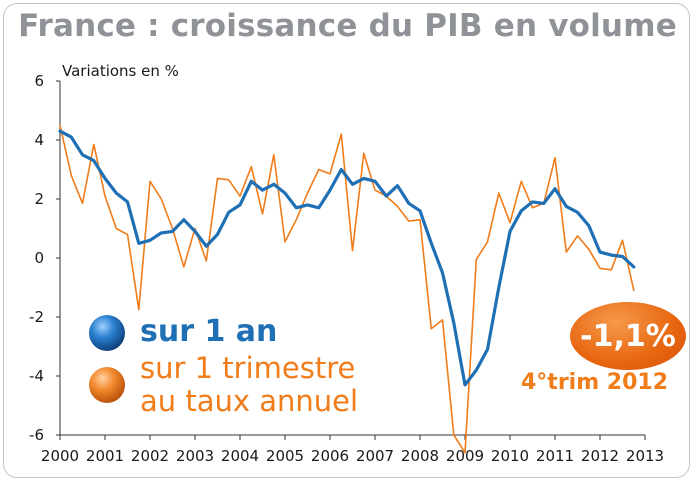 This screenshot has width=695, height=483. What do you see at coordinates (36, 435) in the screenshot?
I see `y-tick-label: -6` at bounding box center [36, 435].